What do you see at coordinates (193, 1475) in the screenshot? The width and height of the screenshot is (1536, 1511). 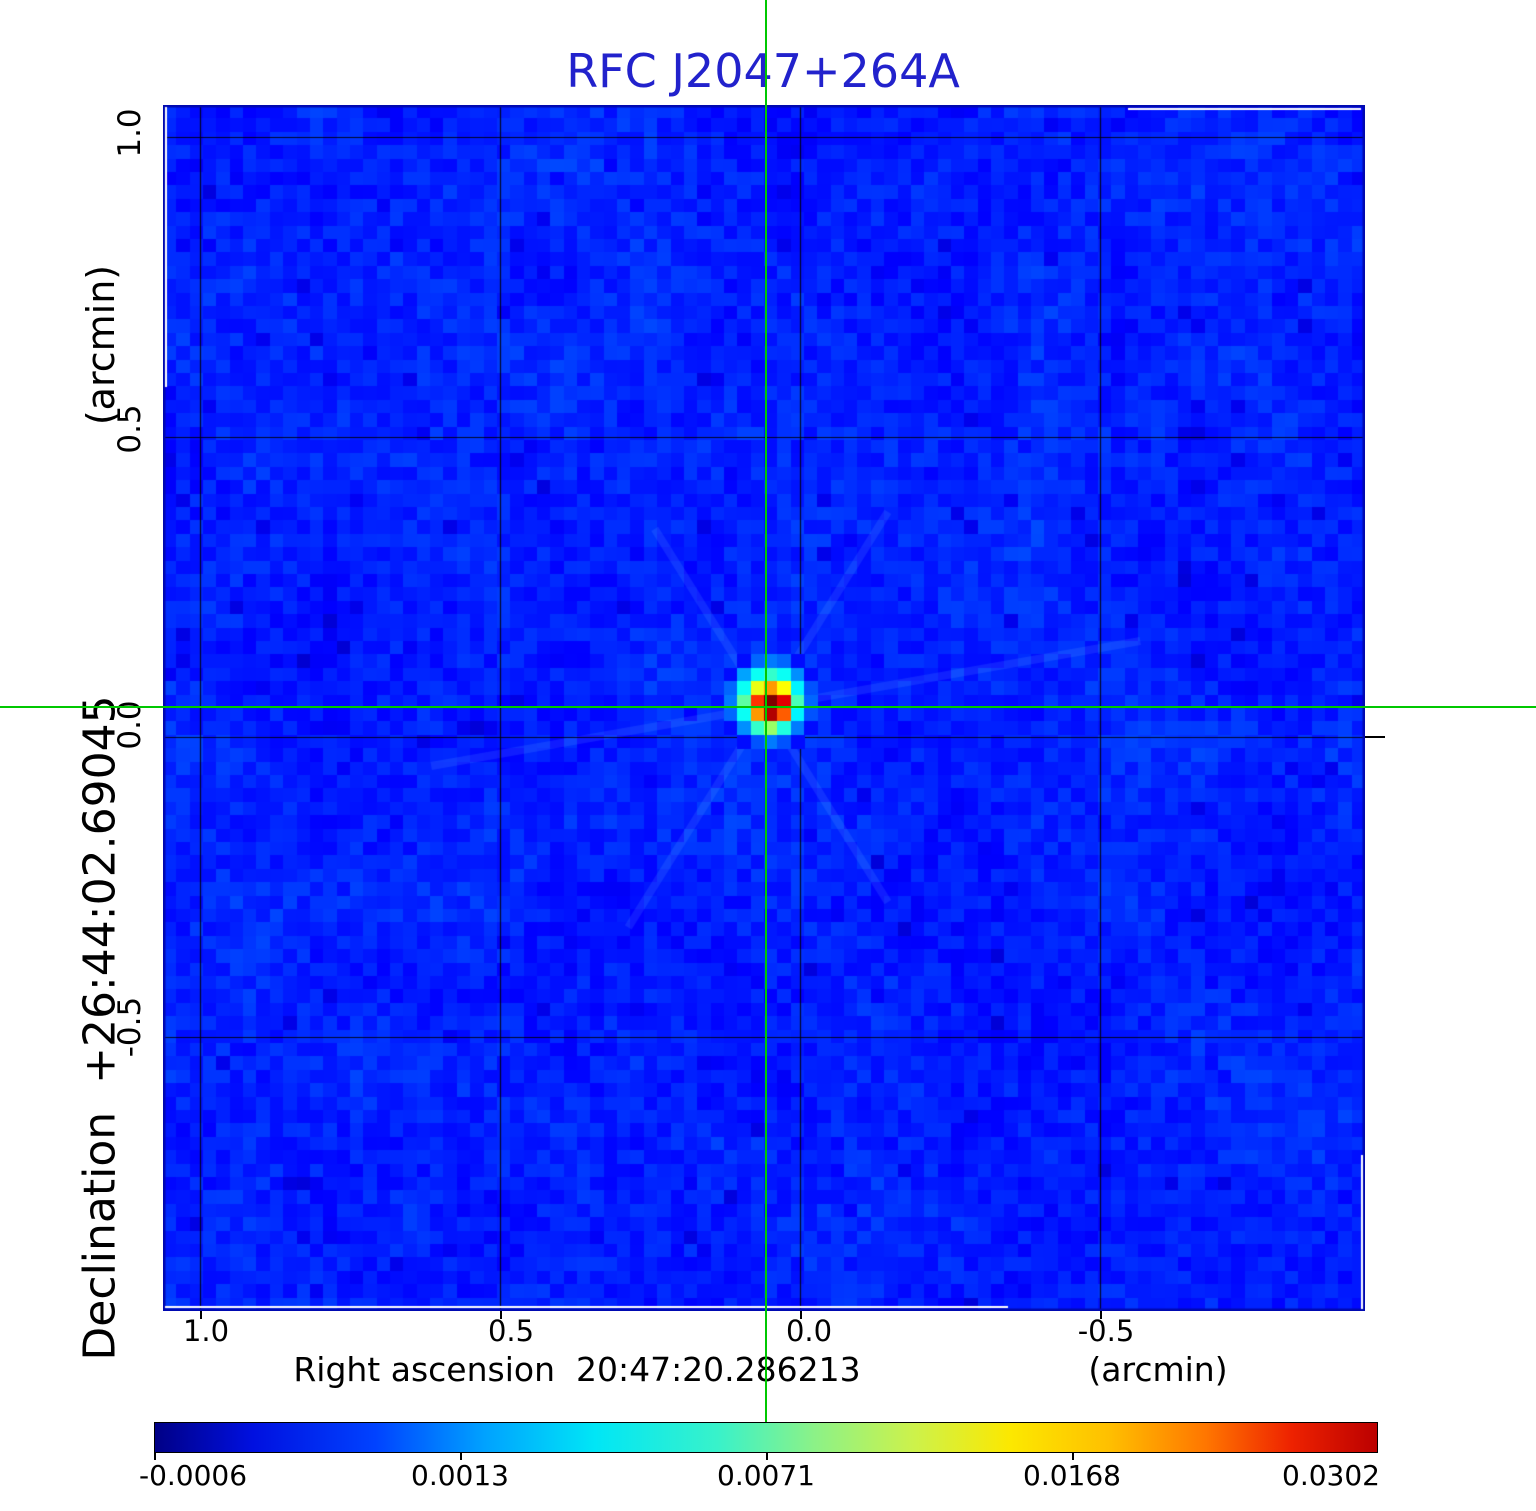 I see `colorbar-tick-label-1: -0.0006` at bounding box center [193, 1475].